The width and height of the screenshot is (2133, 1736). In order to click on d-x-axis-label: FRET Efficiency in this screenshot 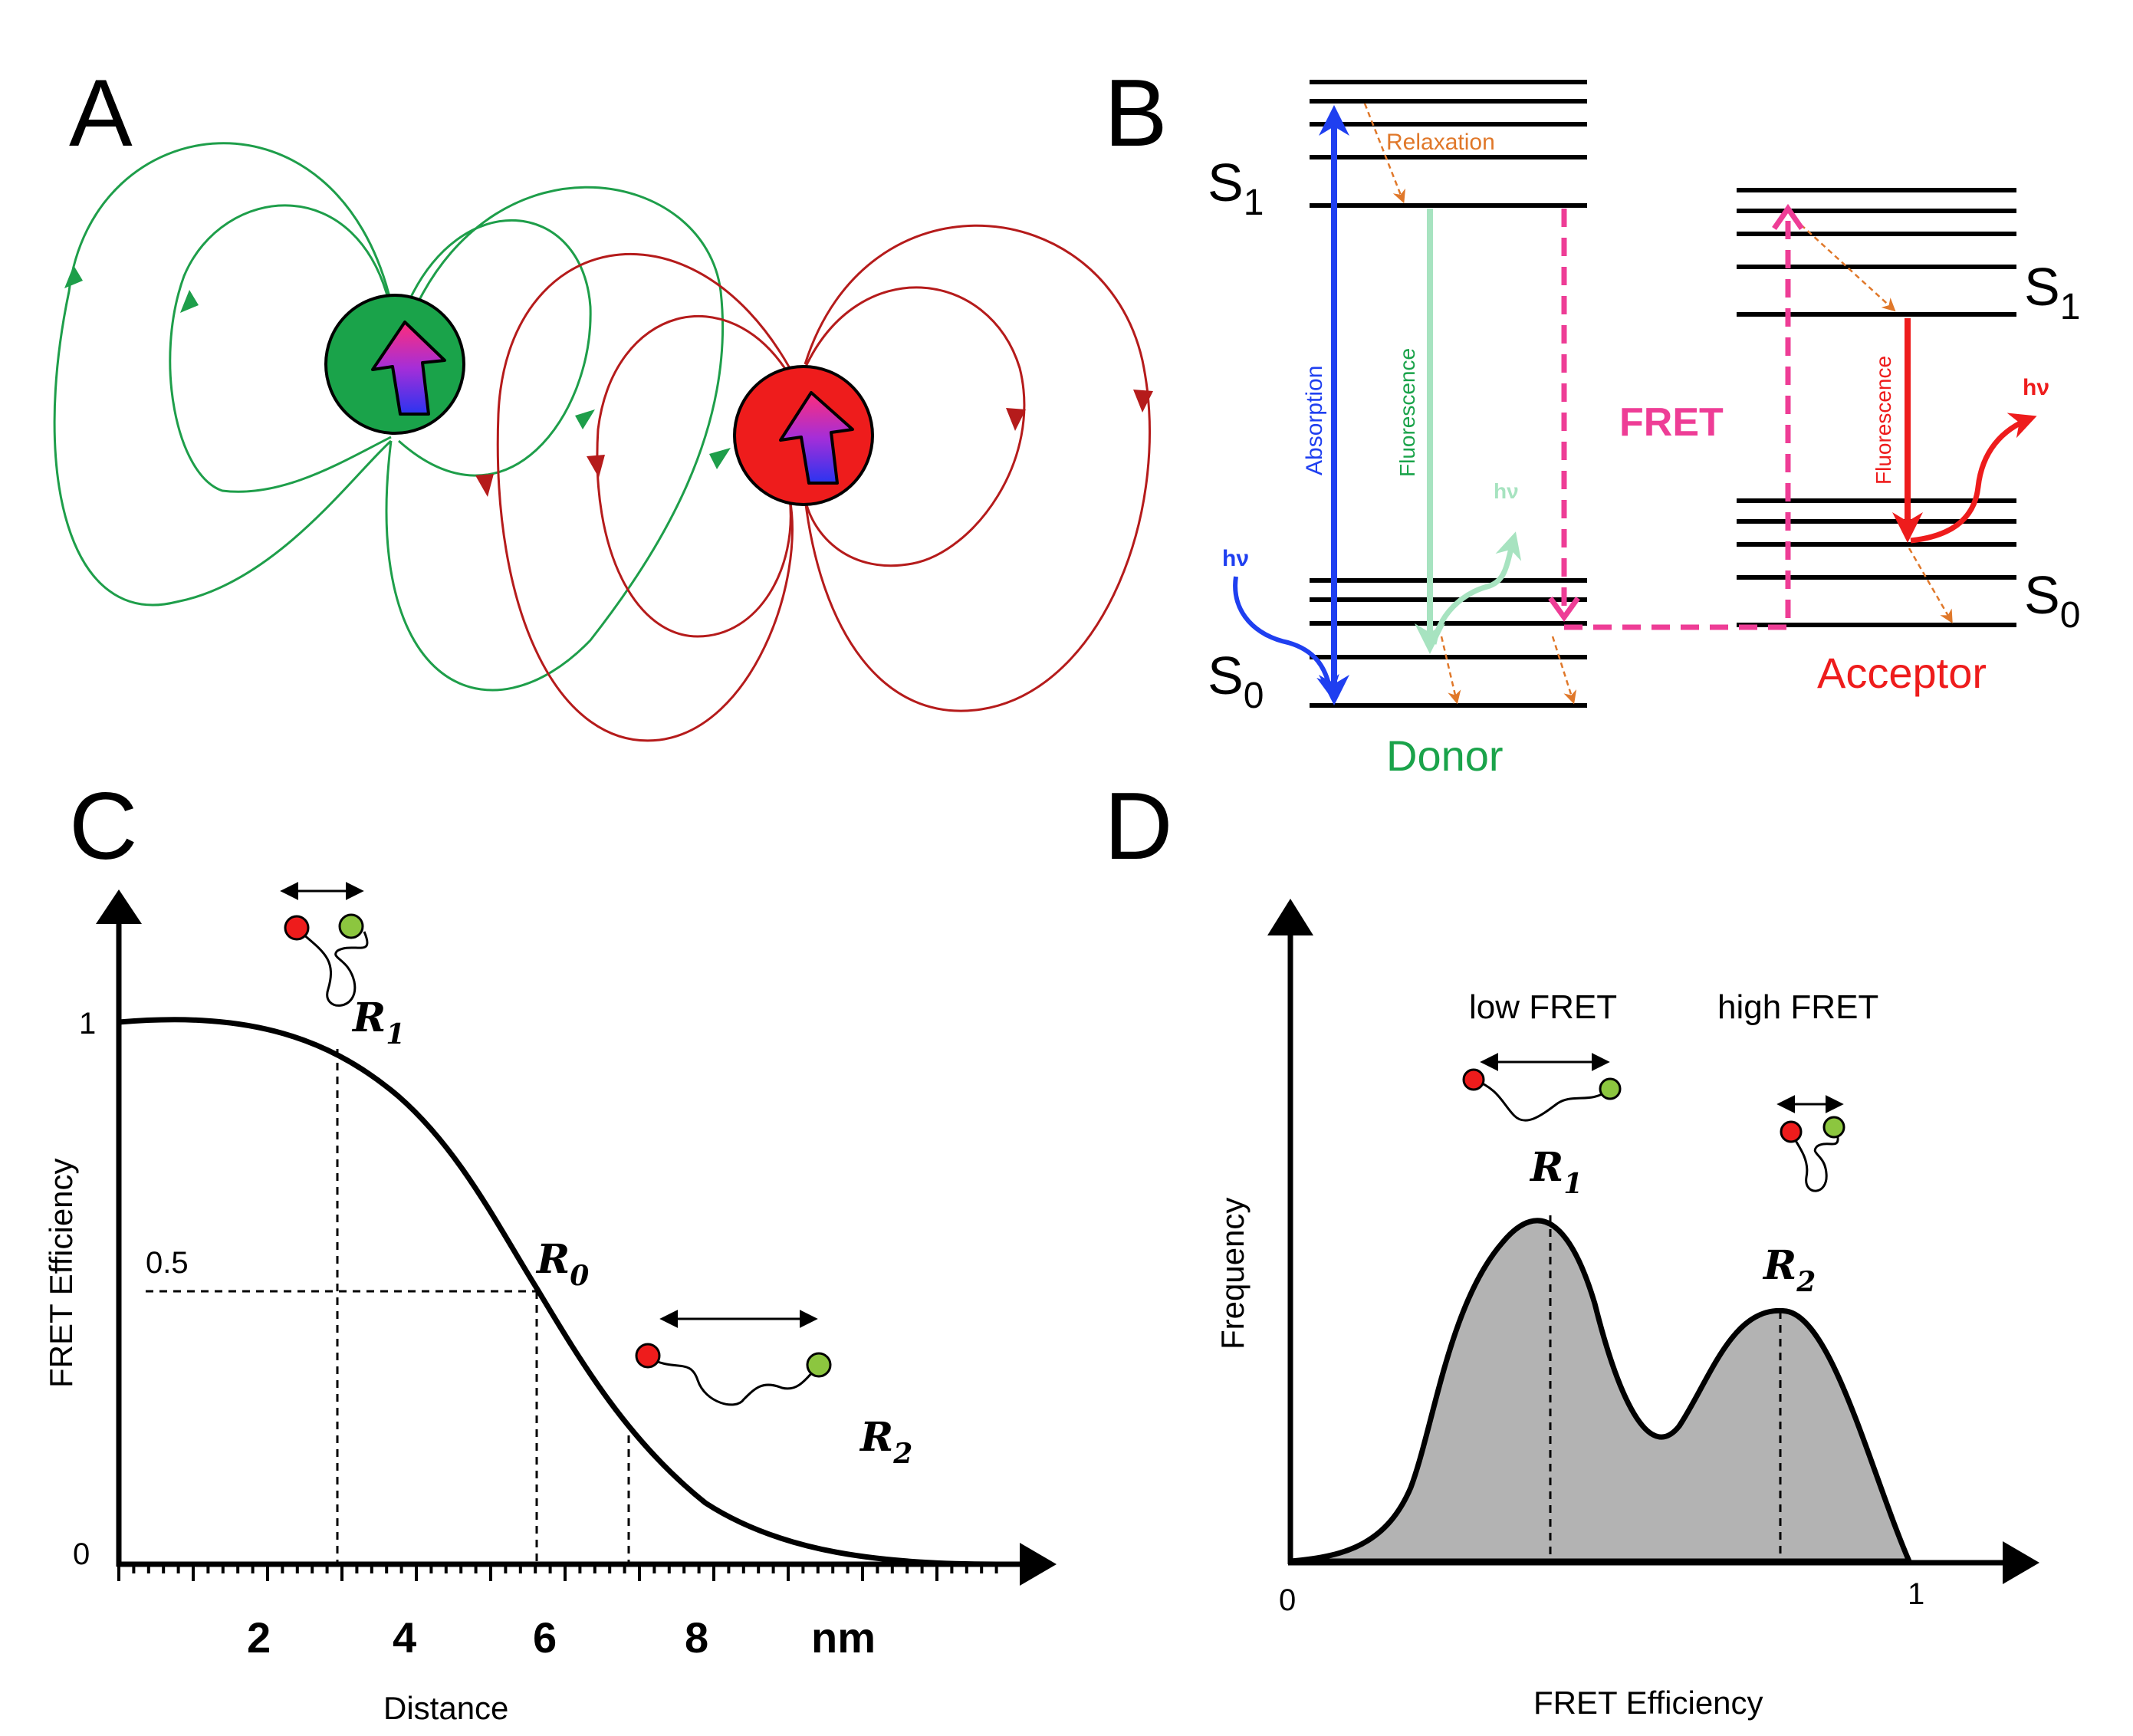, I will do `click(1648, 1703)`.